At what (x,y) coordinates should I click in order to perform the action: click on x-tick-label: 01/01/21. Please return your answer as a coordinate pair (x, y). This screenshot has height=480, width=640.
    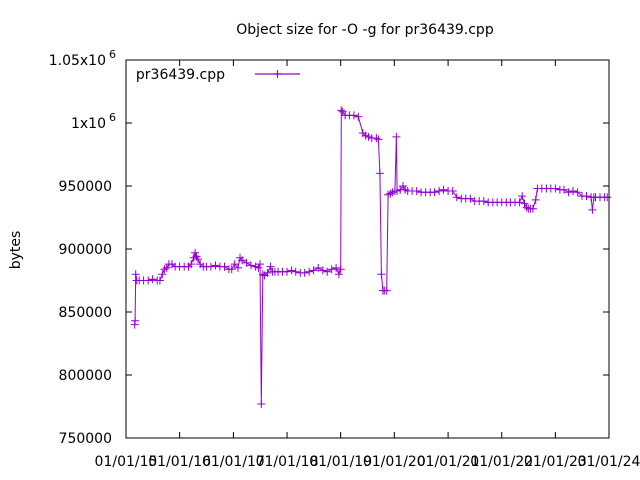
    Looking at the image, I should click on (448, 462).